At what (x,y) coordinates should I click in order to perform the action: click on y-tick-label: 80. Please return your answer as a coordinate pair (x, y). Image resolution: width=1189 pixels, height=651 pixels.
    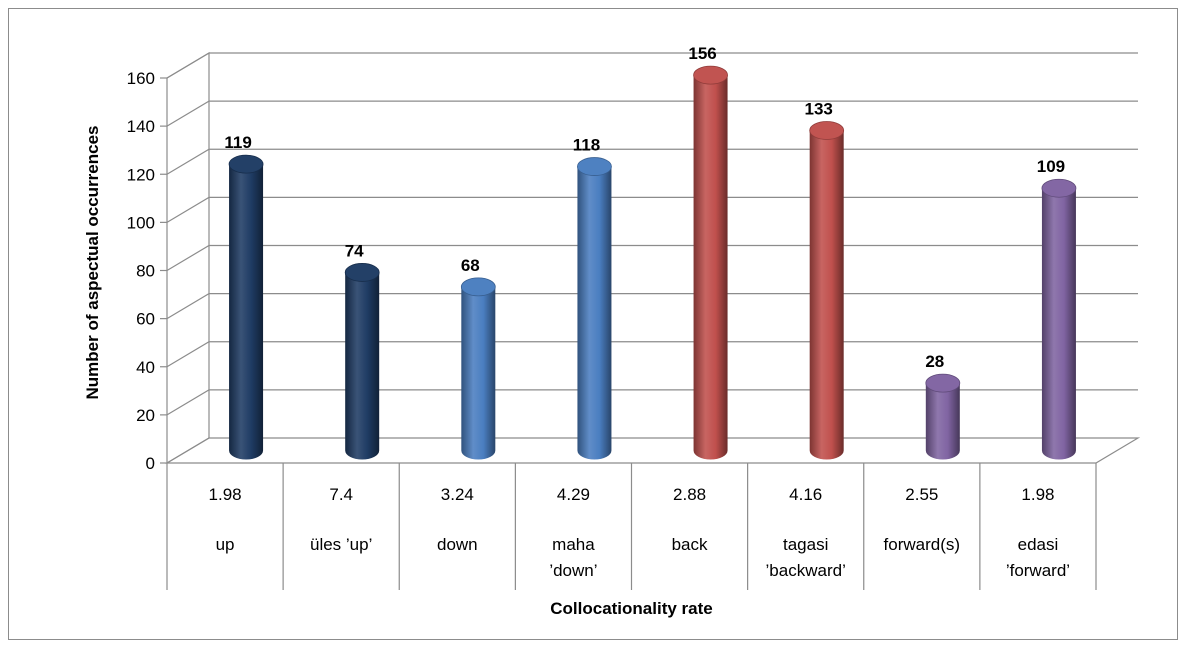
    Looking at the image, I should click on (145, 271).